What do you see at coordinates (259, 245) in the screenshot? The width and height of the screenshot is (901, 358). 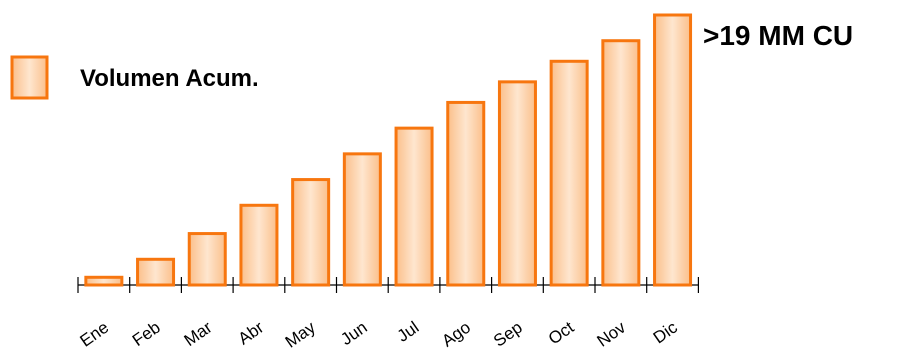 I see `bar-abr` at bounding box center [259, 245].